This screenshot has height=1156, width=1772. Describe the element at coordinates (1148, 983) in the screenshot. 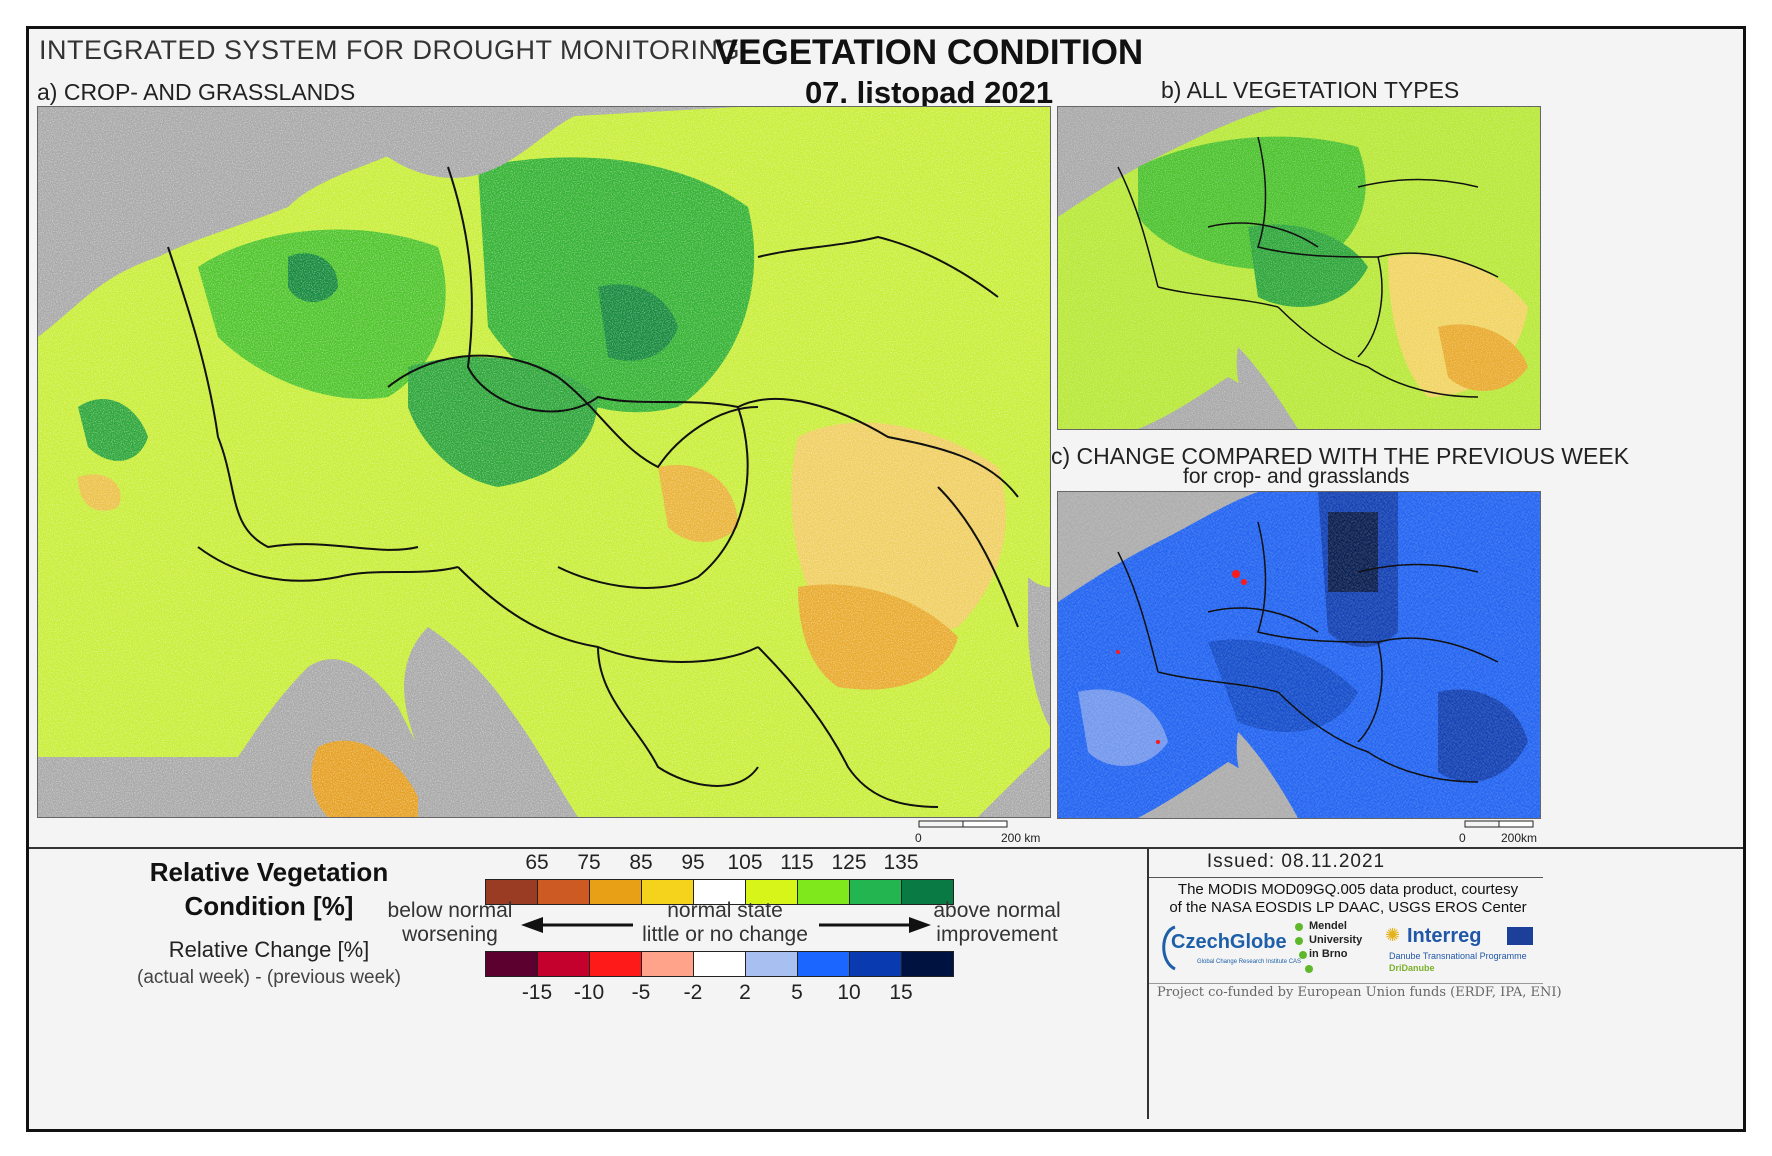

I see `credits-divider` at that location.